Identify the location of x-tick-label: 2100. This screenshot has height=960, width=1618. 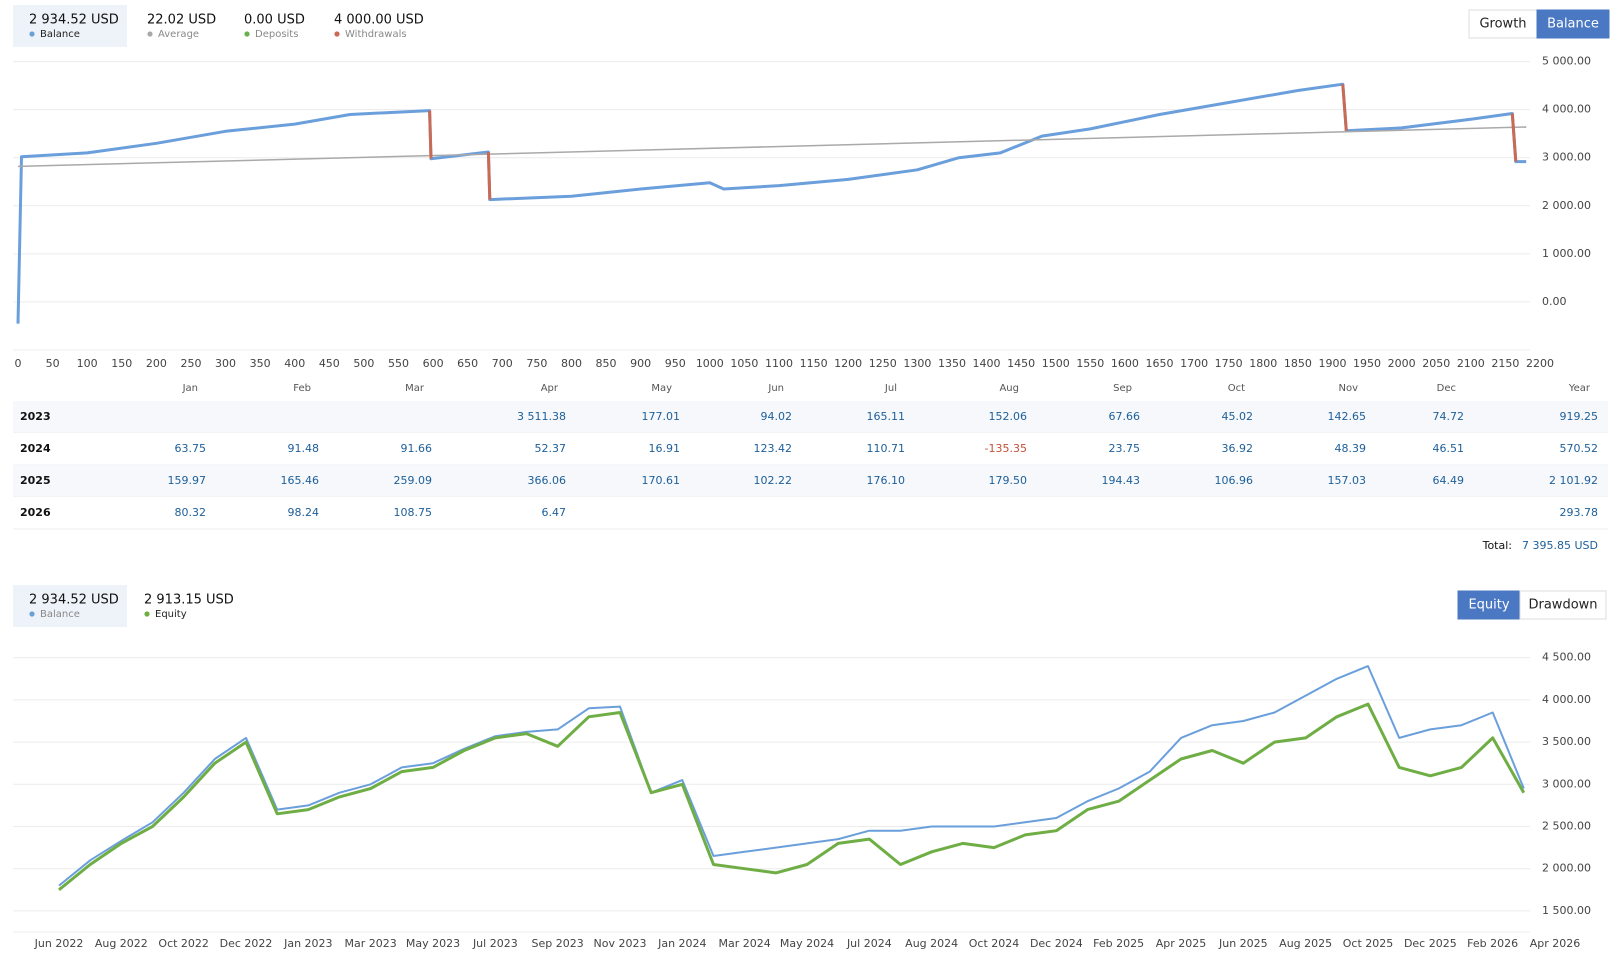
(1471, 363).